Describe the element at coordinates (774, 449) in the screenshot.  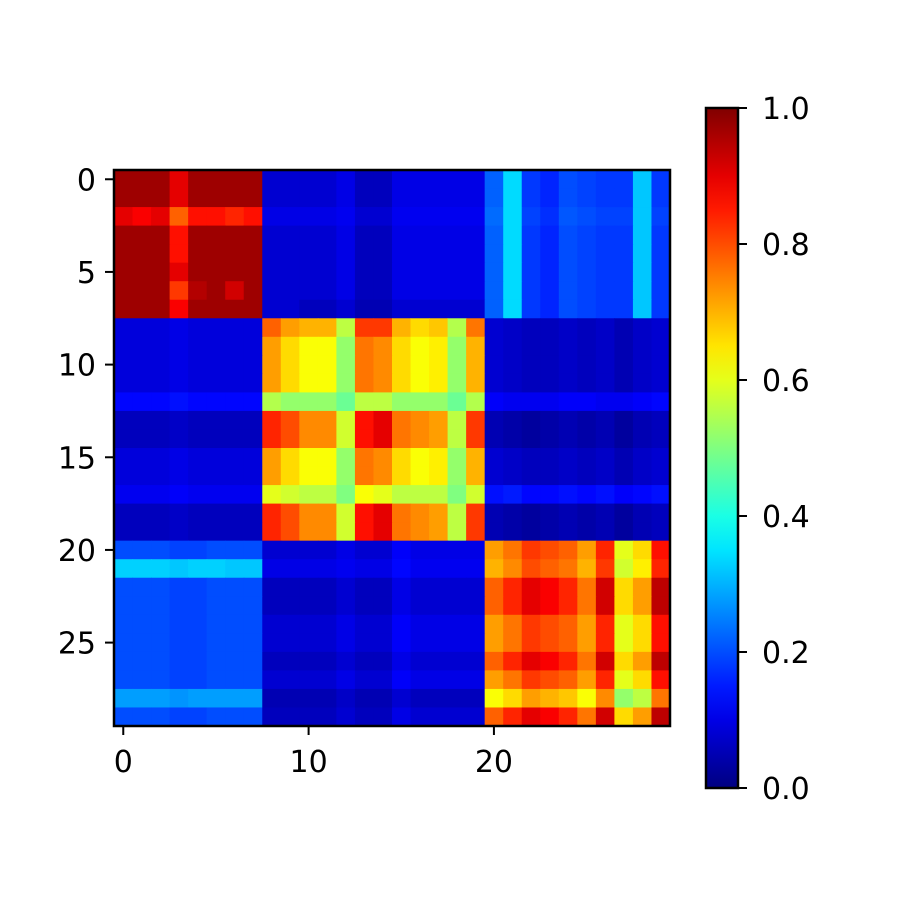
I see `colorbar-axis: 0.0 0.2 0.4 0.6 0.8 1.0` at that location.